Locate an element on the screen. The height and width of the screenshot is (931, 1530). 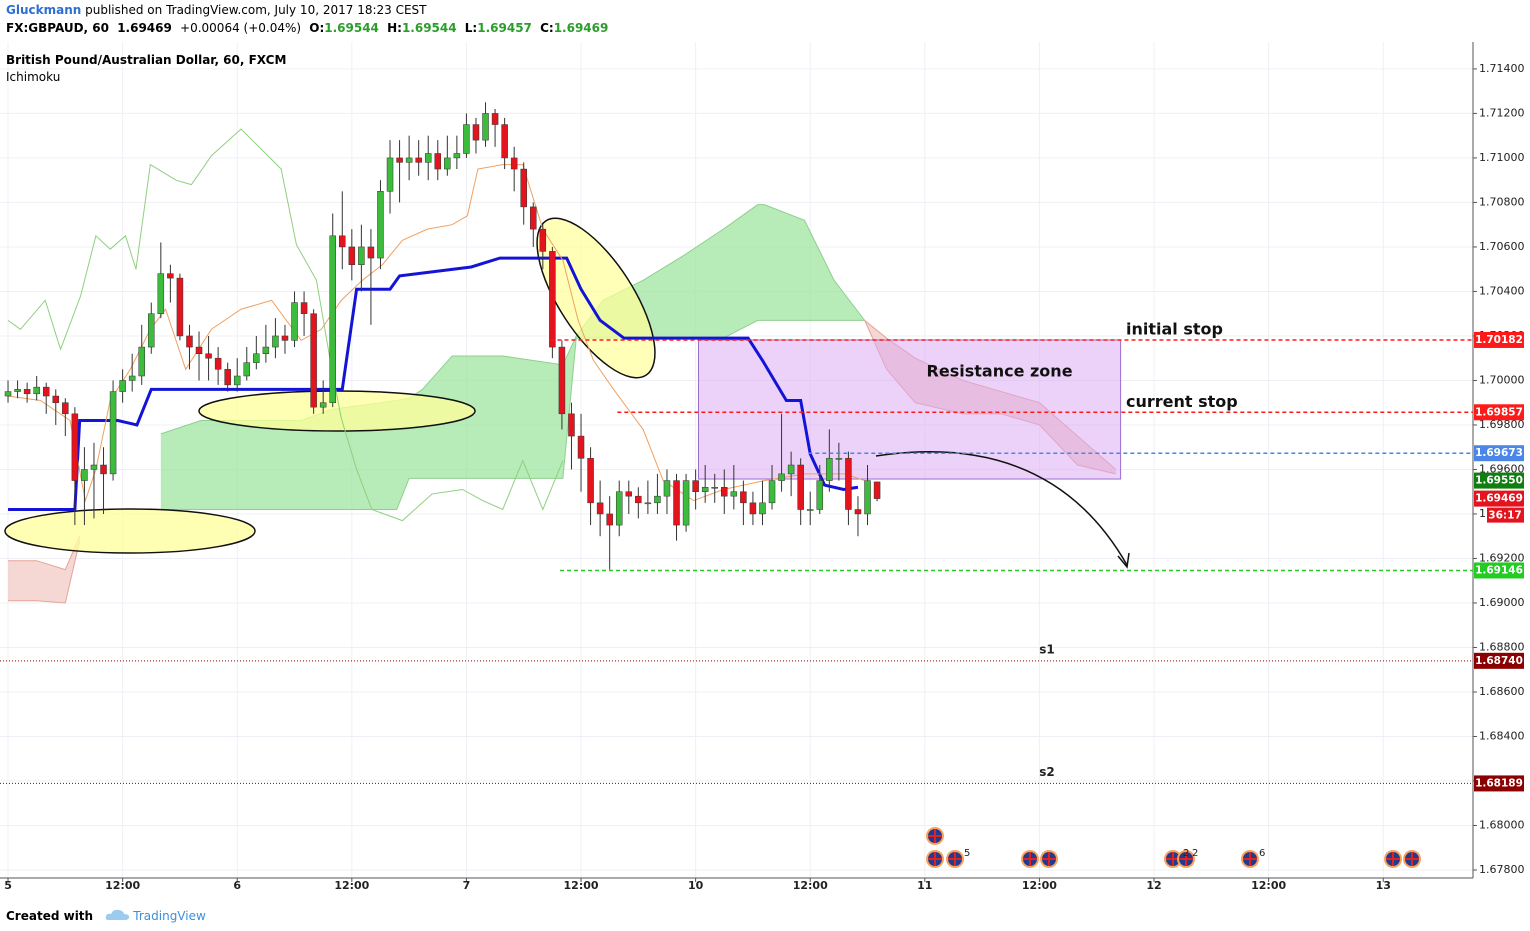
event-count: 6 is located at coordinates (1262, 853).